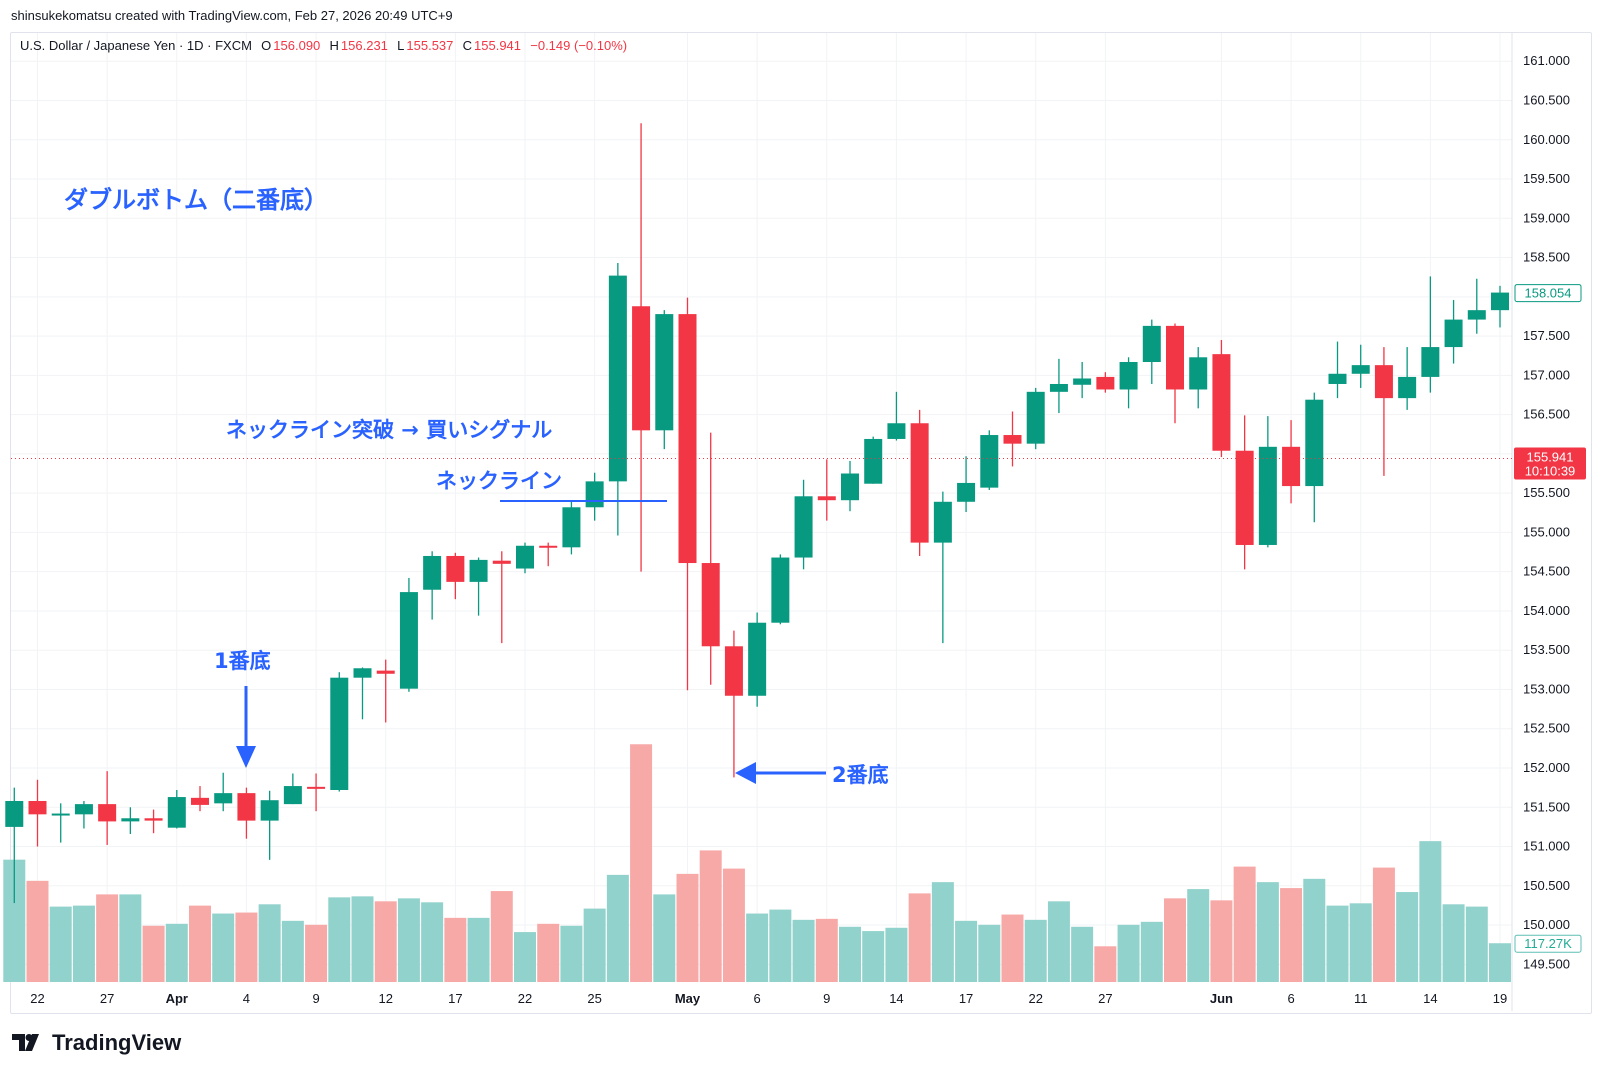 This screenshot has height=1076, width=1600. I want to click on price-tick-label: 152.500, so click(1546, 728).